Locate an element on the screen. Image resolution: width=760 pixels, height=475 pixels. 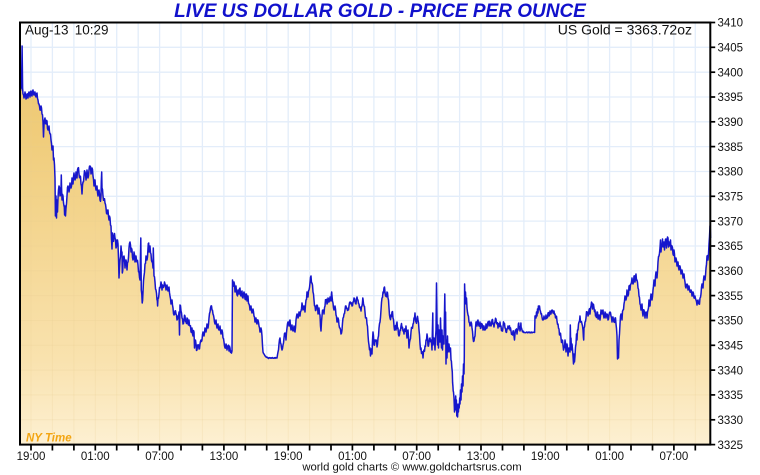
svg-text: US Gold = 3363.72oz is located at coordinates (625, 30).